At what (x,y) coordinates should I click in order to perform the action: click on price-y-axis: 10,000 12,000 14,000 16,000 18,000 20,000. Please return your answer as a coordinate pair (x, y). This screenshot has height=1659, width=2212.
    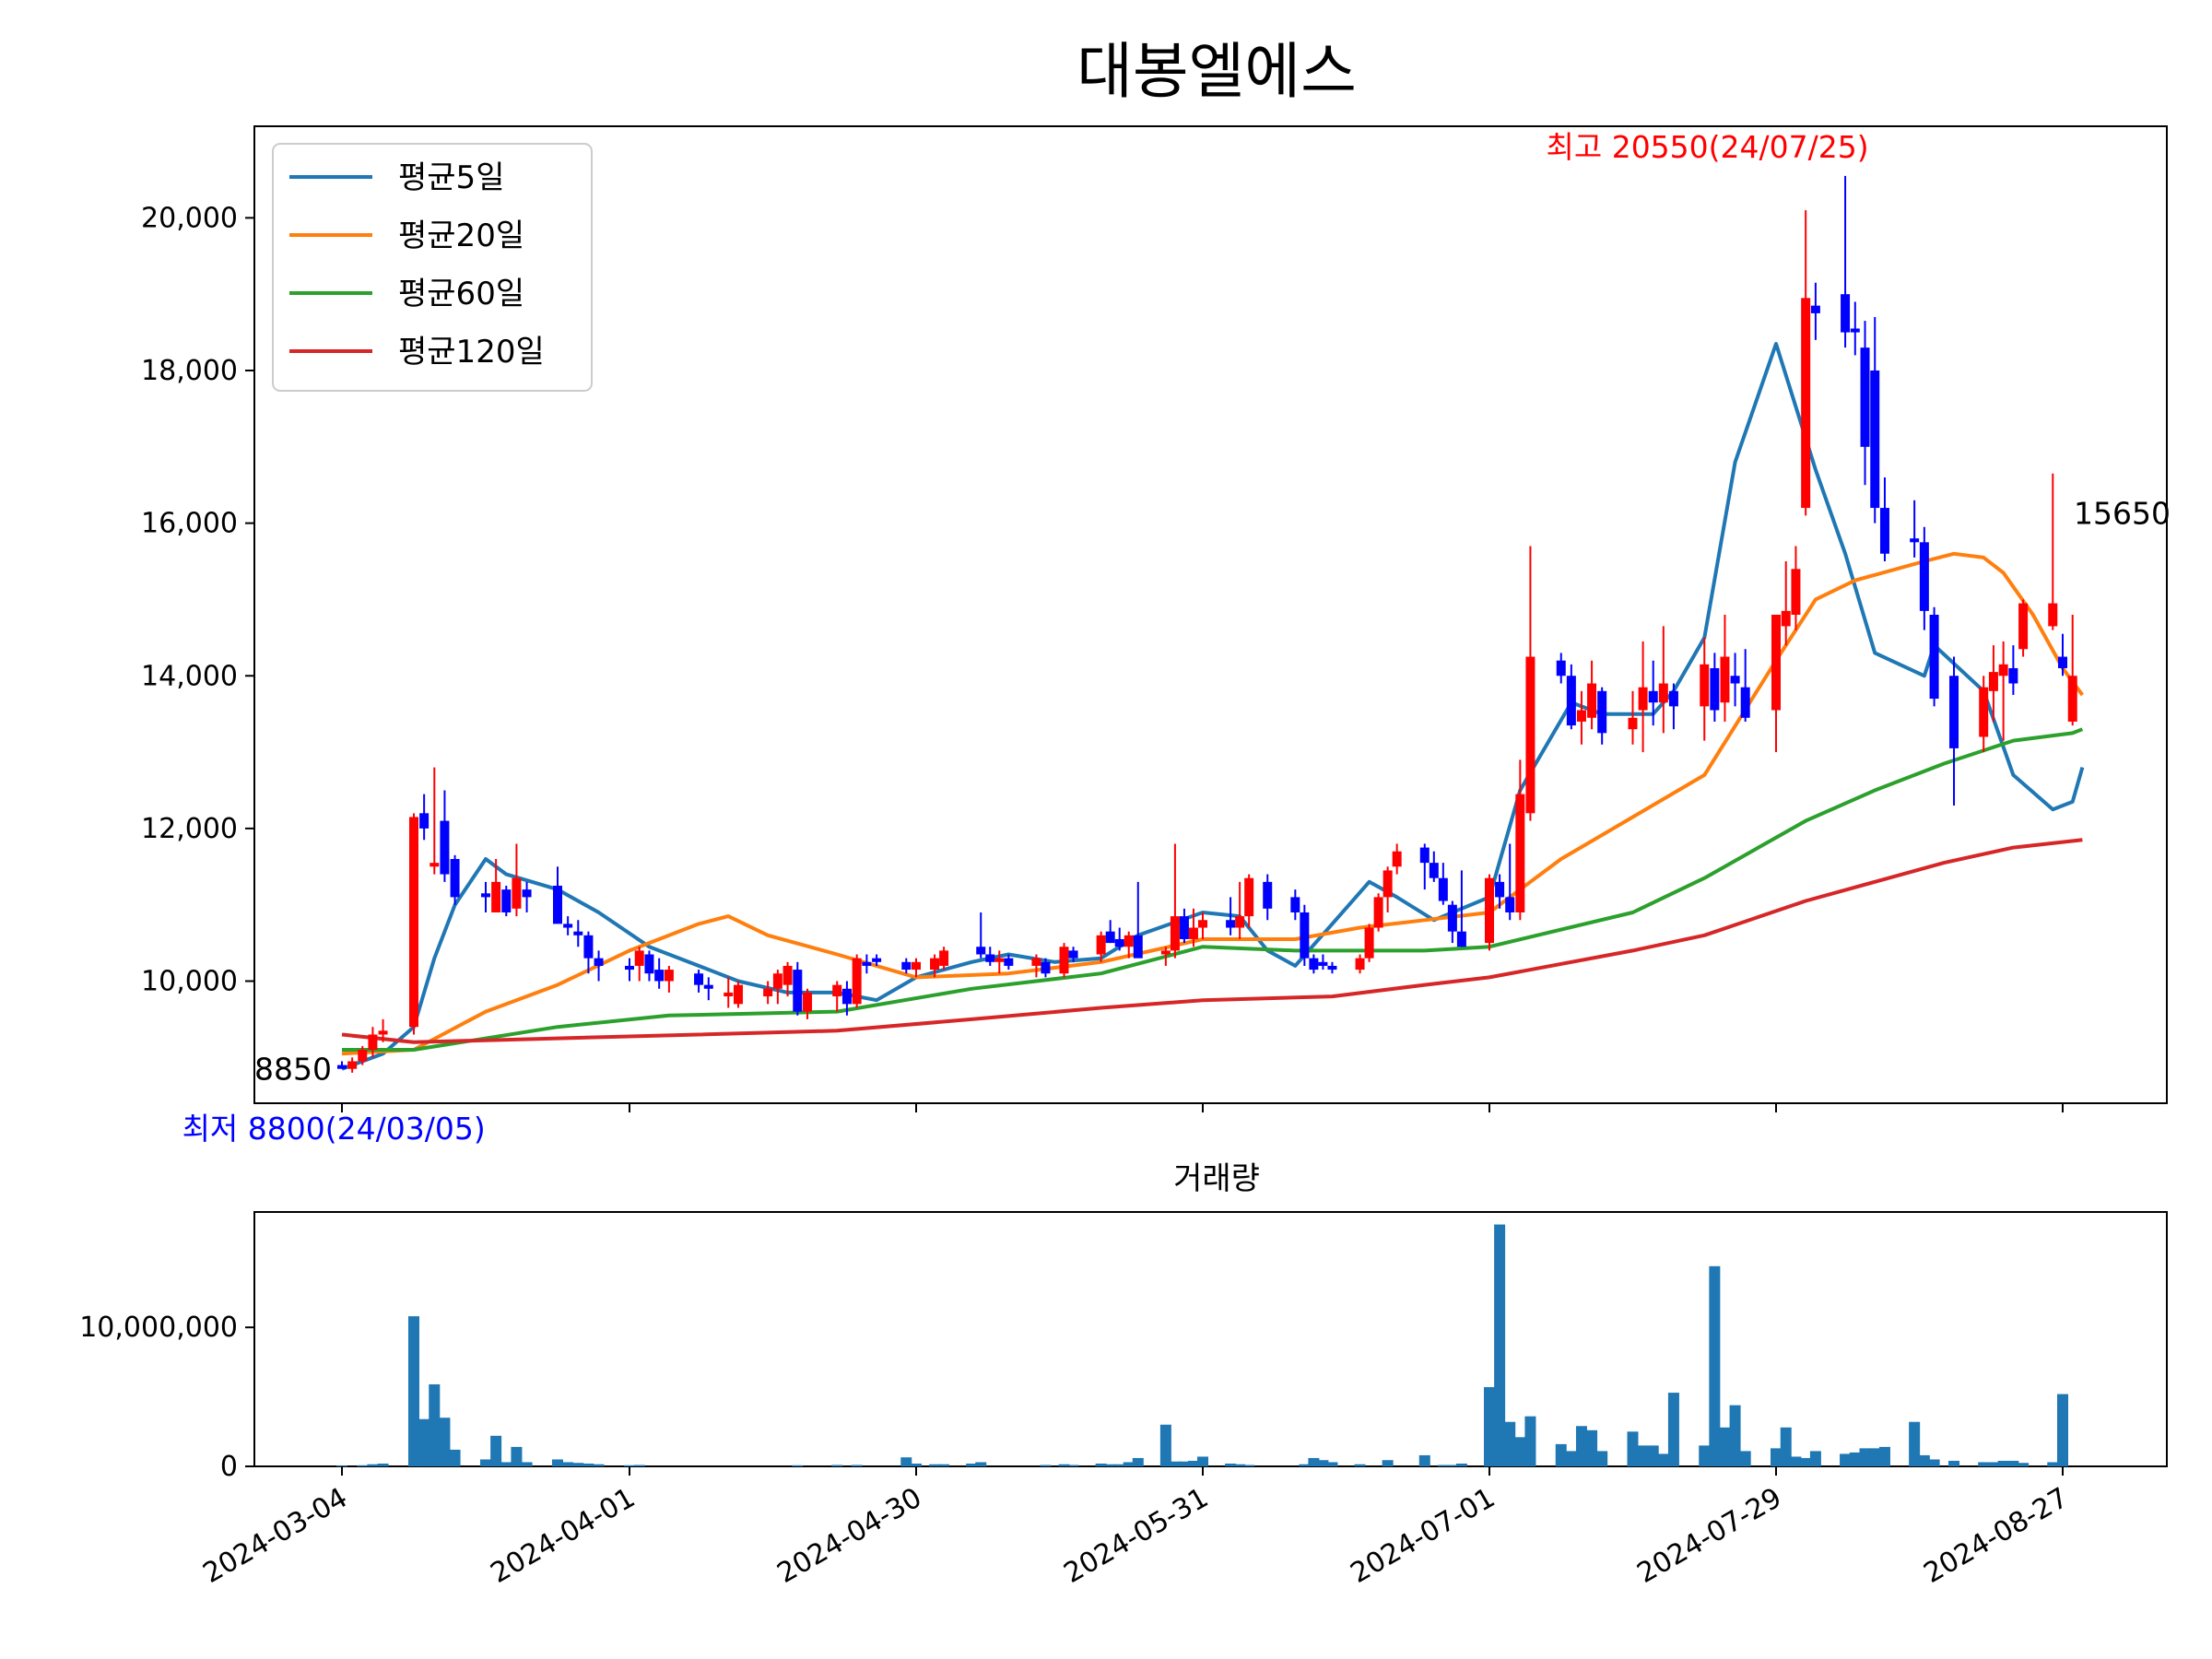
    Looking at the image, I should click on (197, 600).